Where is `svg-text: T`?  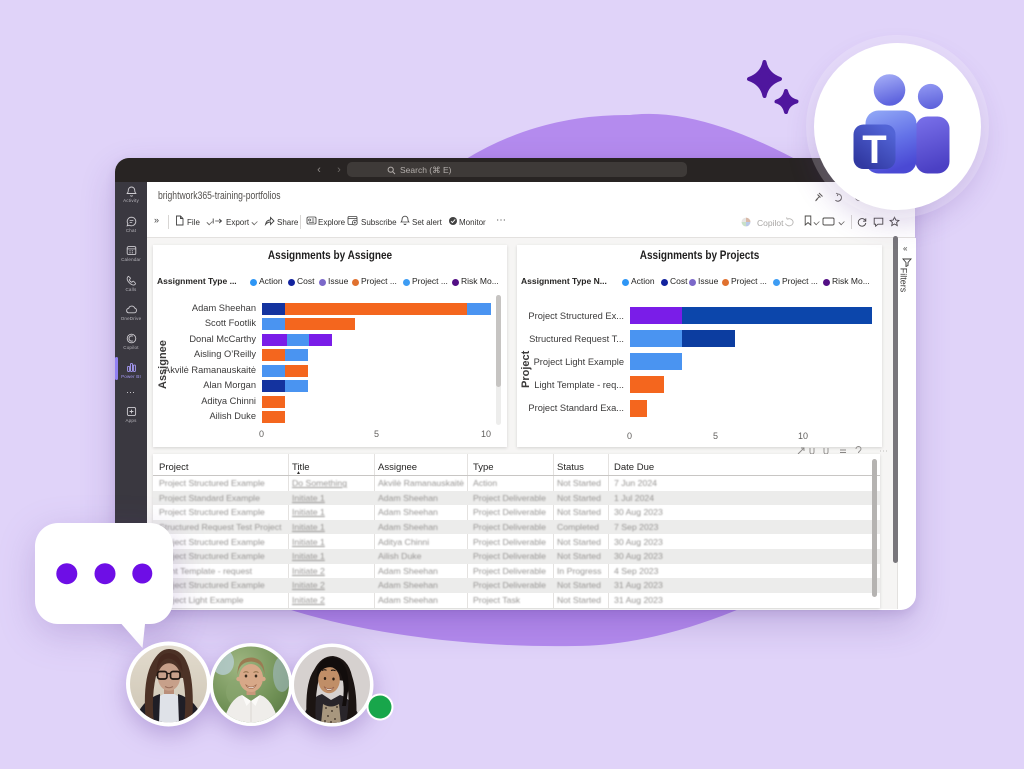
svg-text: T is located at coordinates (874, 150).